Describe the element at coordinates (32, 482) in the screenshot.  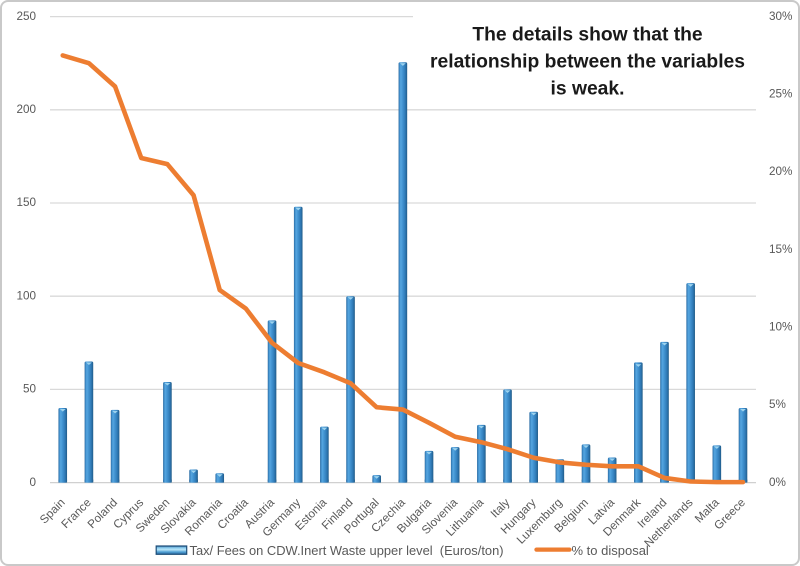
I see `svg-text: 0` at that location.